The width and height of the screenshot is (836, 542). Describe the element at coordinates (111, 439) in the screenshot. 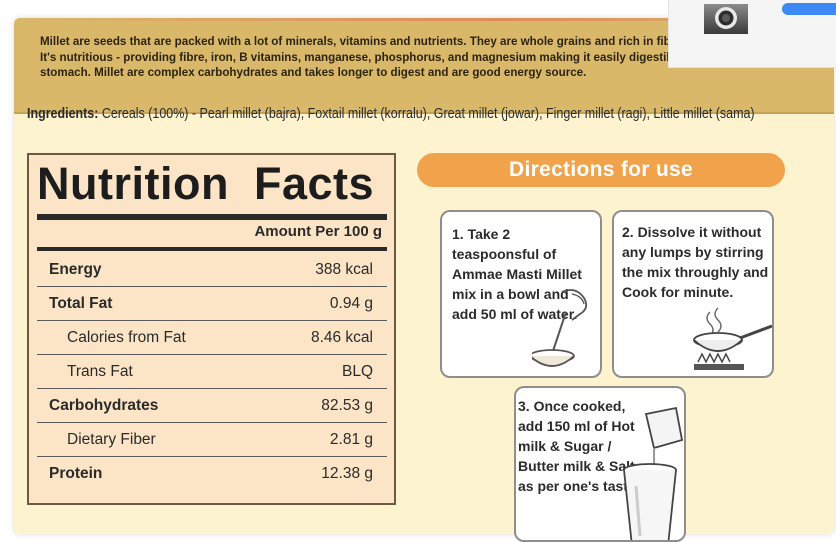

I see `nutrition-label: Dietary Fiber` at that location.